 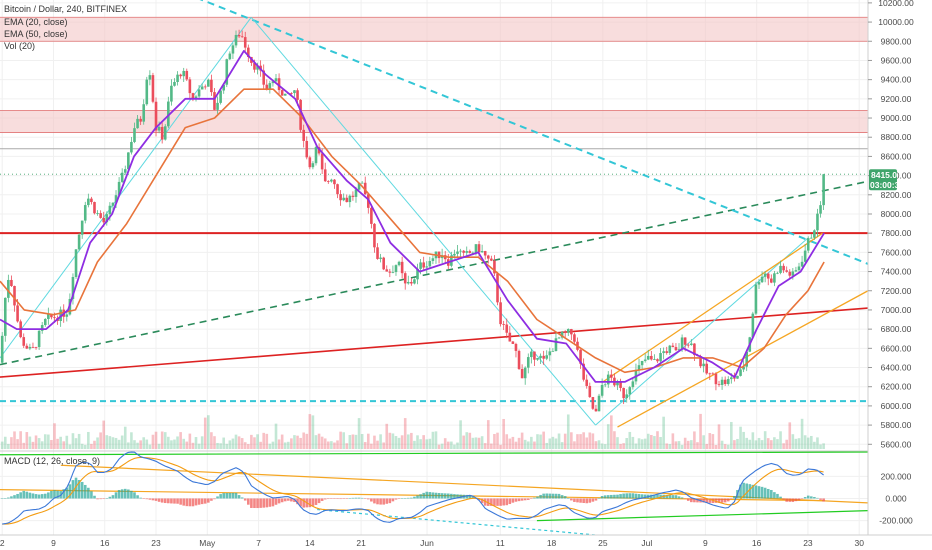 I want to click on price-tick-label: 9400.00, so click(x=896, y=80).